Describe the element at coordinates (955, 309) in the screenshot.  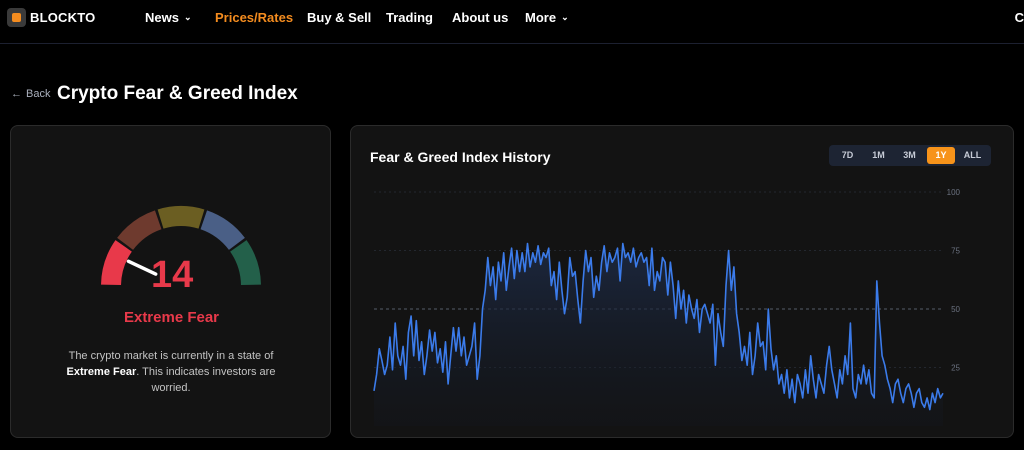
I see `y-tick-label: 50` at that location.